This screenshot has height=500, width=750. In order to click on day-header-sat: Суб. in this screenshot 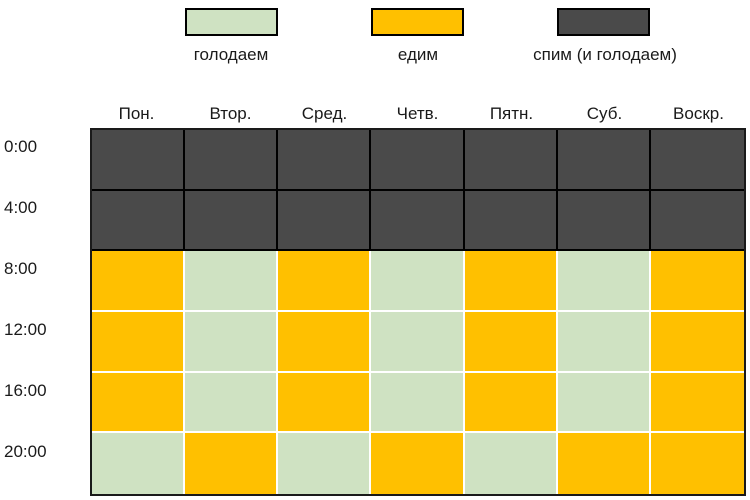, I will do `click(604, 113)`.